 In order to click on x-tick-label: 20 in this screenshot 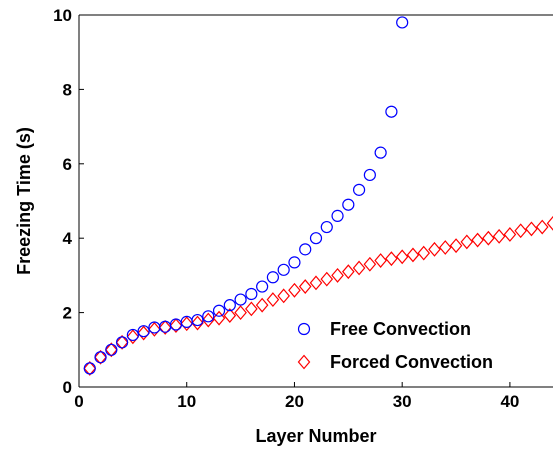, I will do `click(294, 401)`.